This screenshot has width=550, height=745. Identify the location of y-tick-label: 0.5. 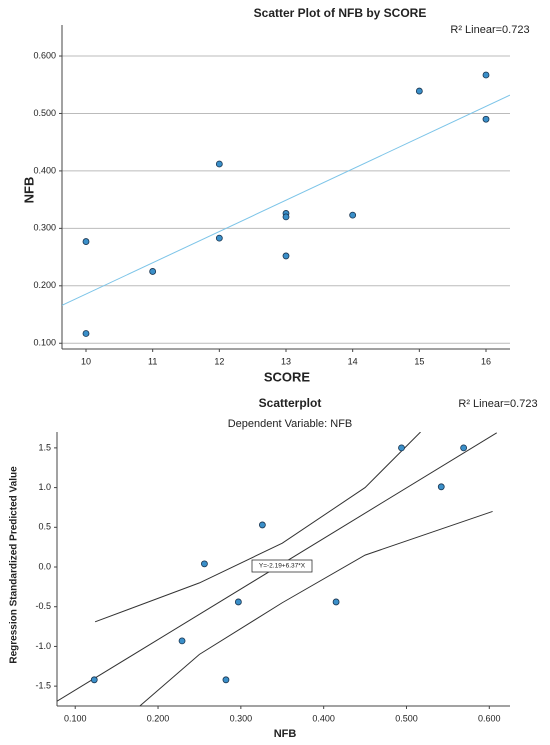
(44, 527).